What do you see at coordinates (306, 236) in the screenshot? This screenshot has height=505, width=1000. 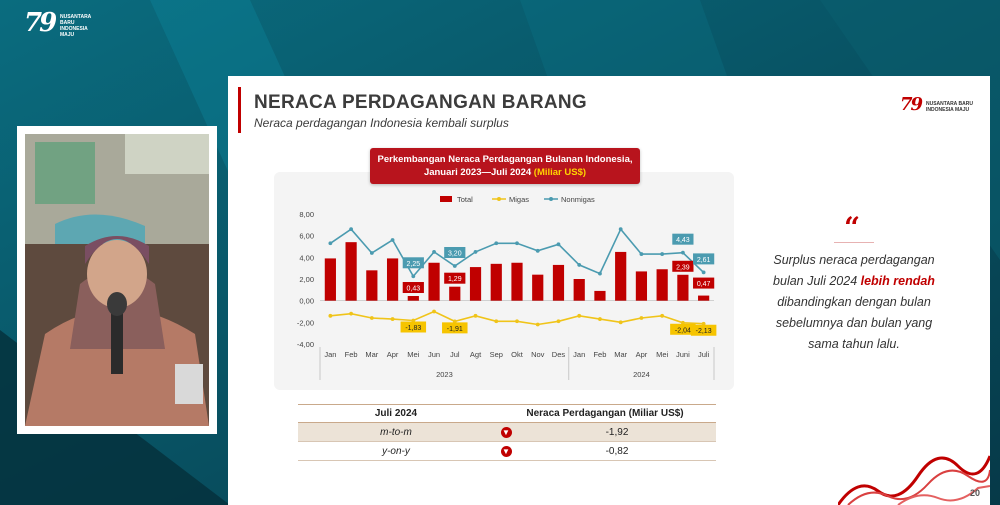 I see `y-tick-label: 6,00` at bounding box center [306, 236].